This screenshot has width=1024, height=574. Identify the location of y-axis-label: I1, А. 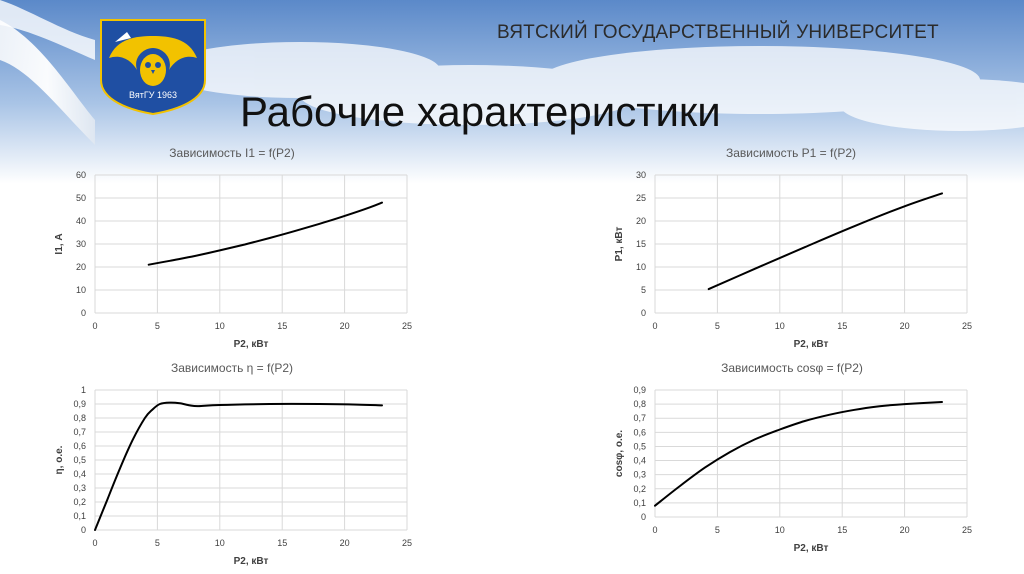
(59, 243).